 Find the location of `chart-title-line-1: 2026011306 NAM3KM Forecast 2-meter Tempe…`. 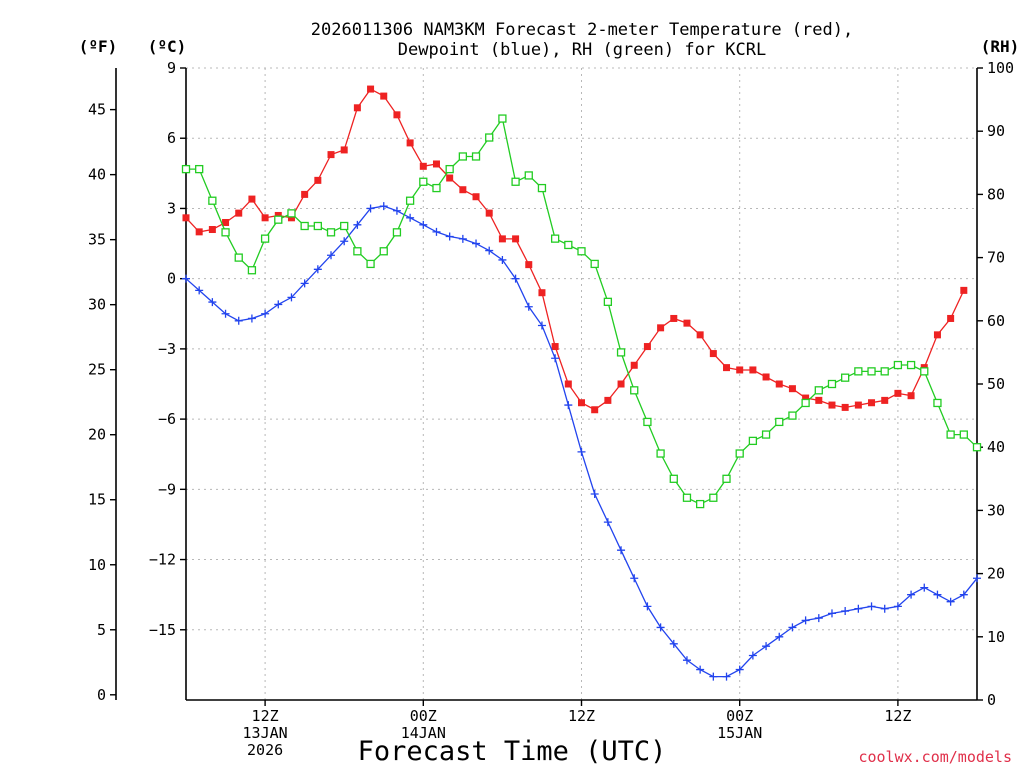

chart-title-line-1: 2026011306 NAM3KM Forecast 2-meter Tempe… is located at coordinates (582, 30).